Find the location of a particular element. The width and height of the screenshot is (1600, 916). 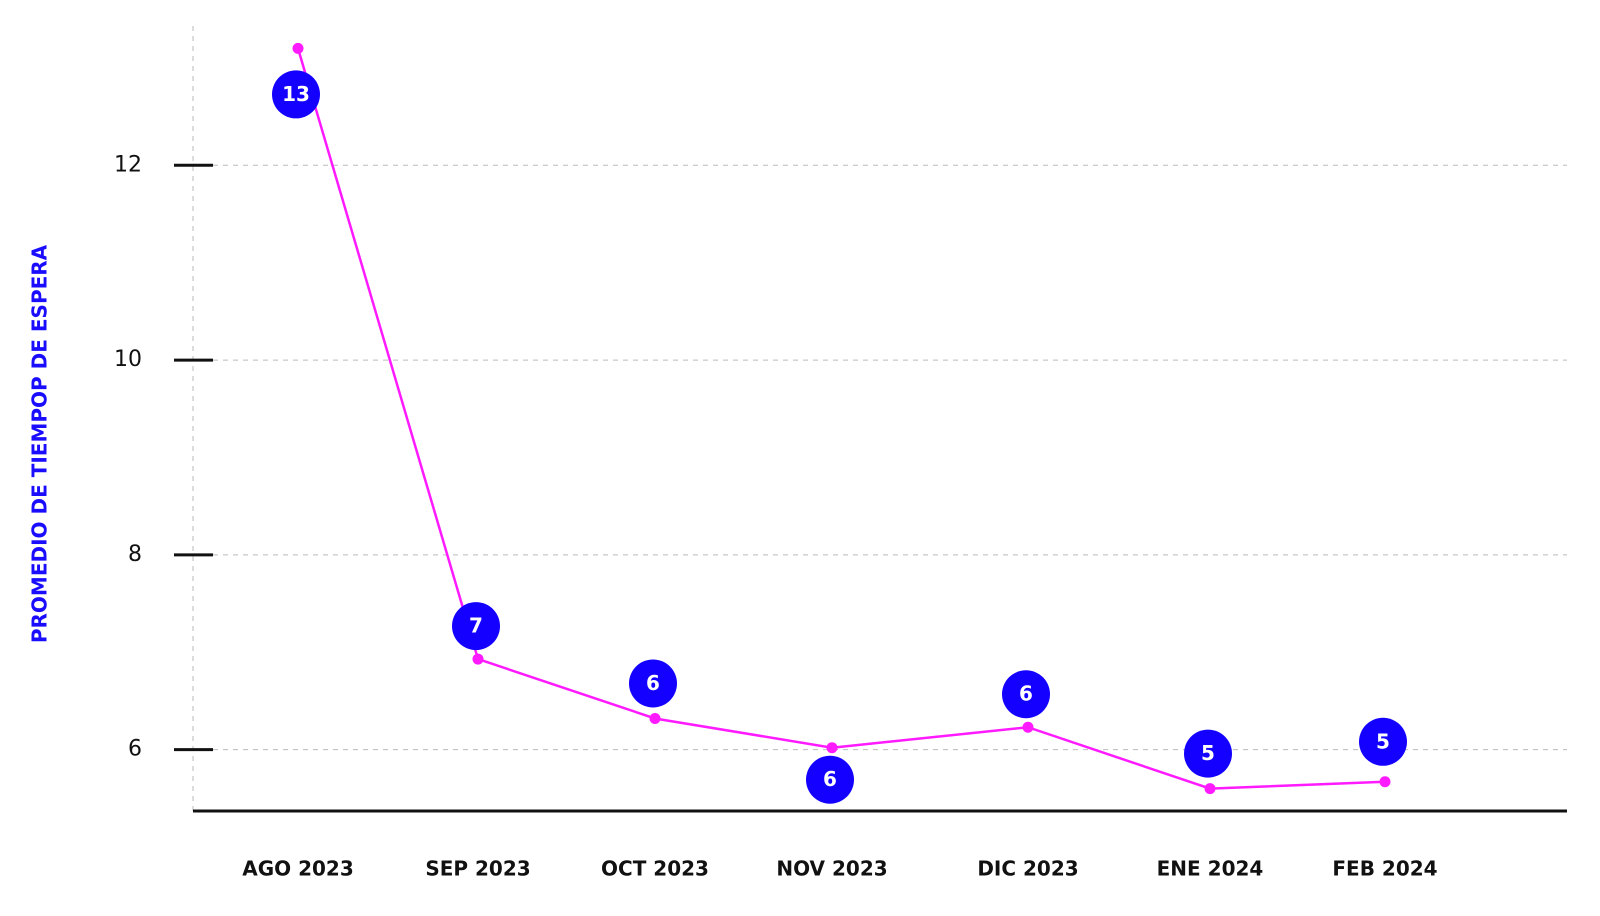

x-tick-label: AGO 2023 is located at coordinates (298, 869).